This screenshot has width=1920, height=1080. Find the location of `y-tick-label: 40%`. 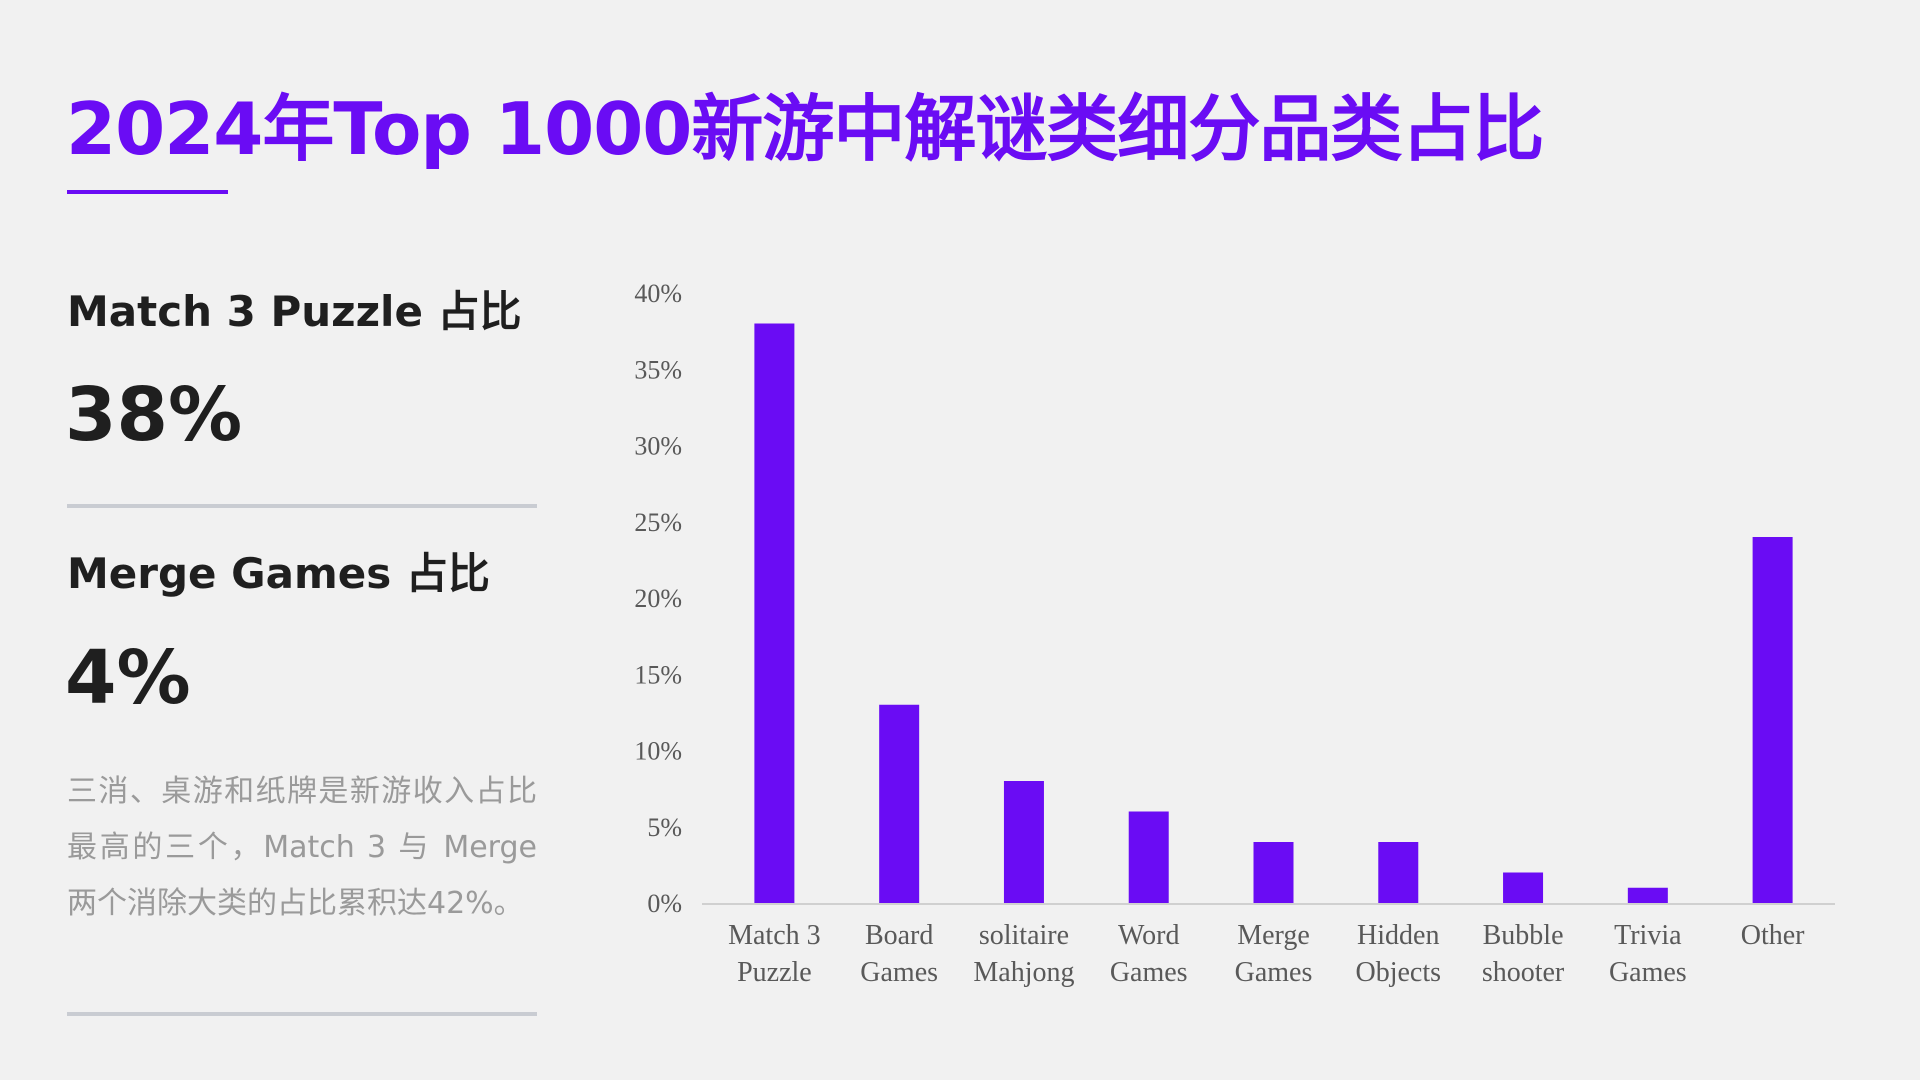

y-tick-label: 40% is located at coordinates (658, 293).